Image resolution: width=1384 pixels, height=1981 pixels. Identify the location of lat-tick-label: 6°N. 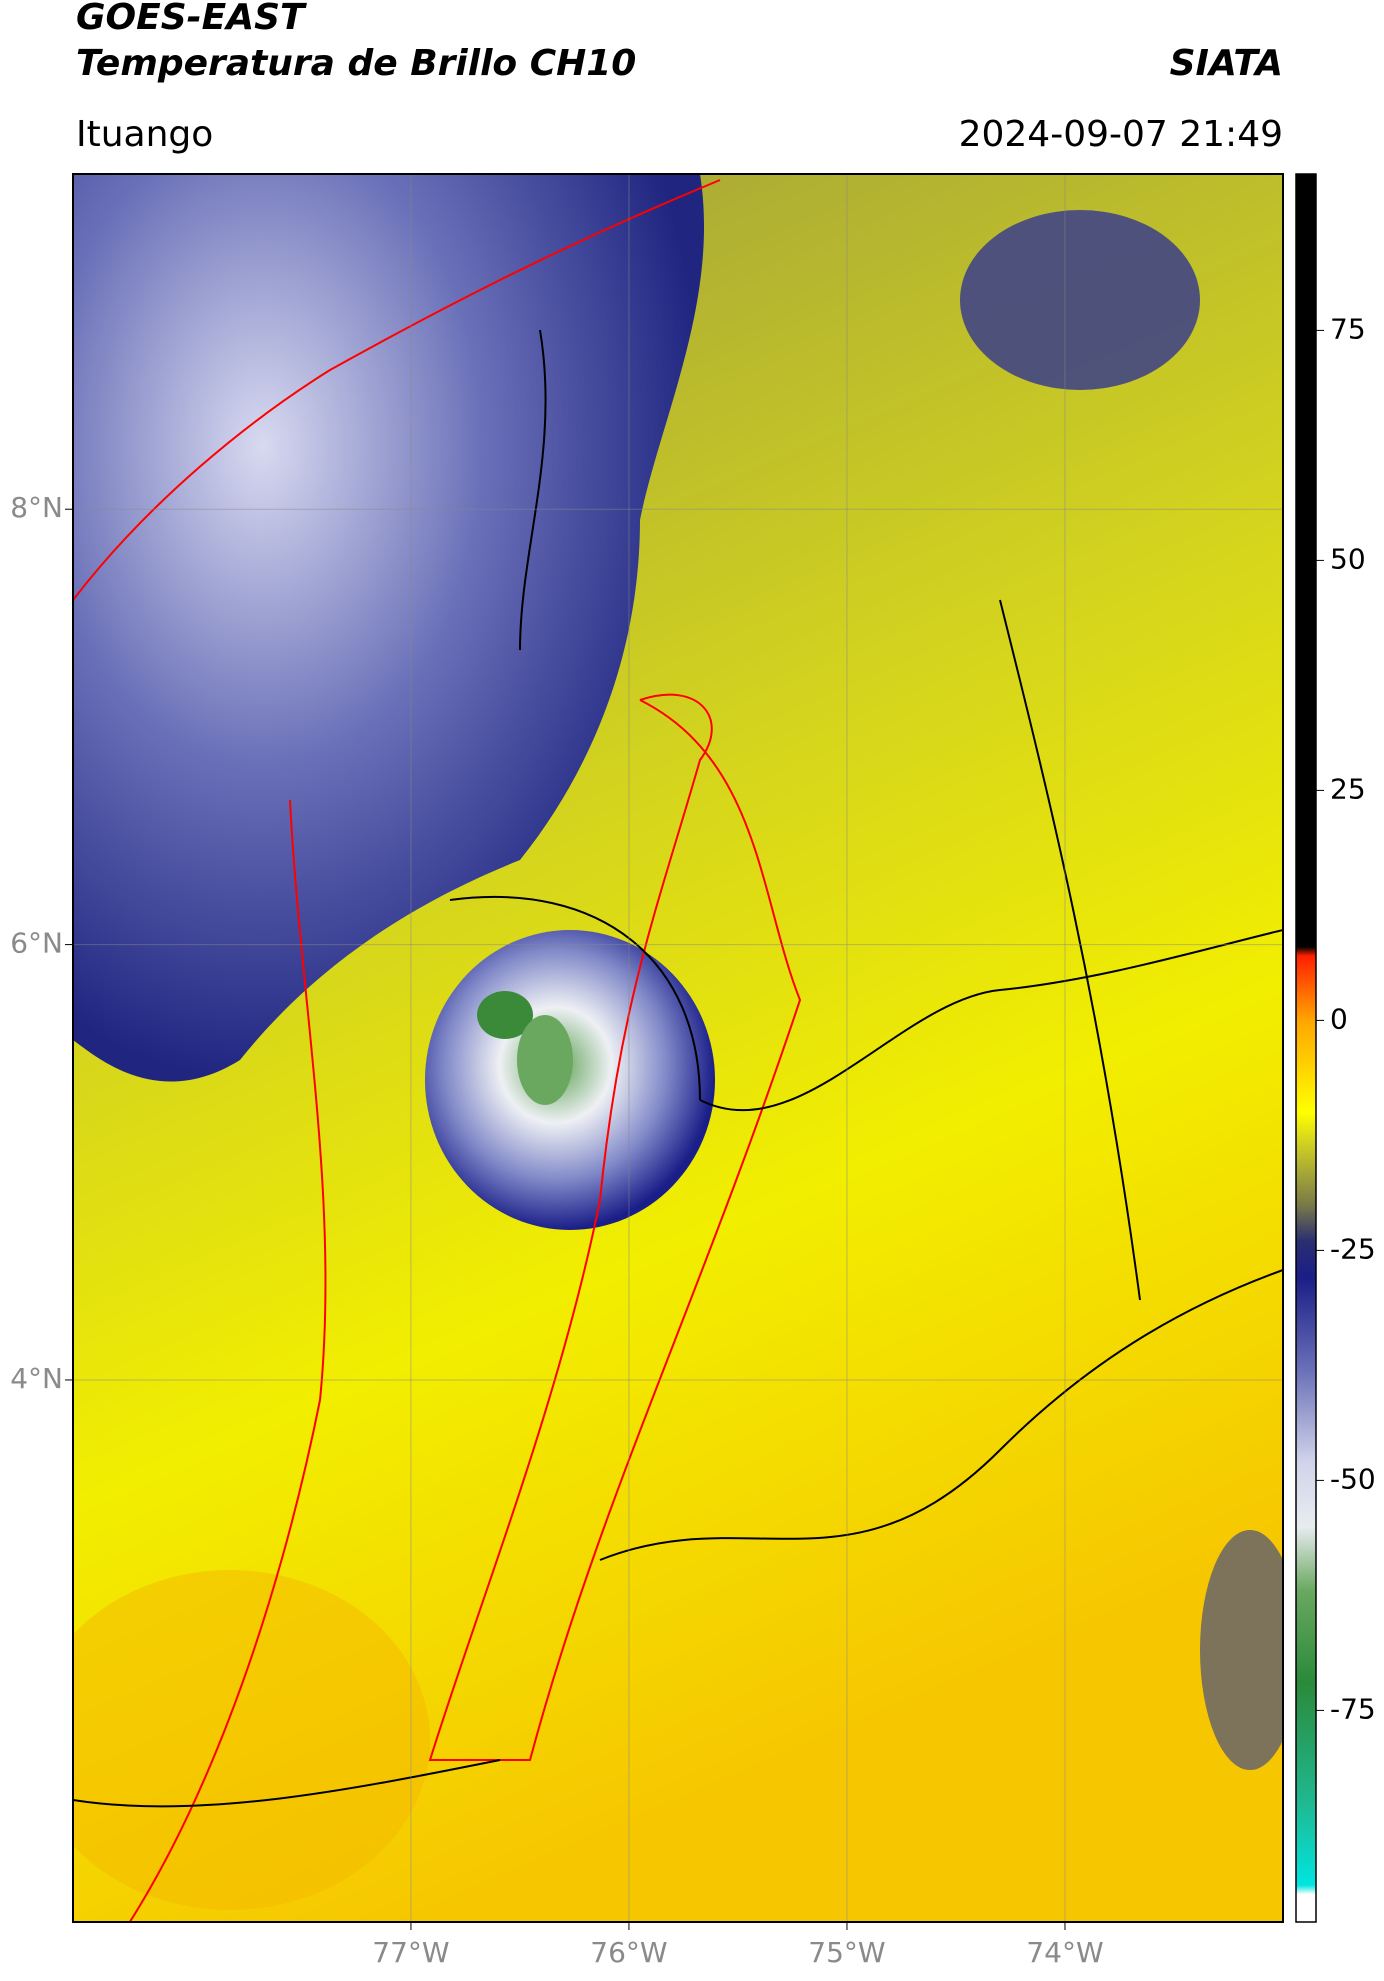
(36, 943).